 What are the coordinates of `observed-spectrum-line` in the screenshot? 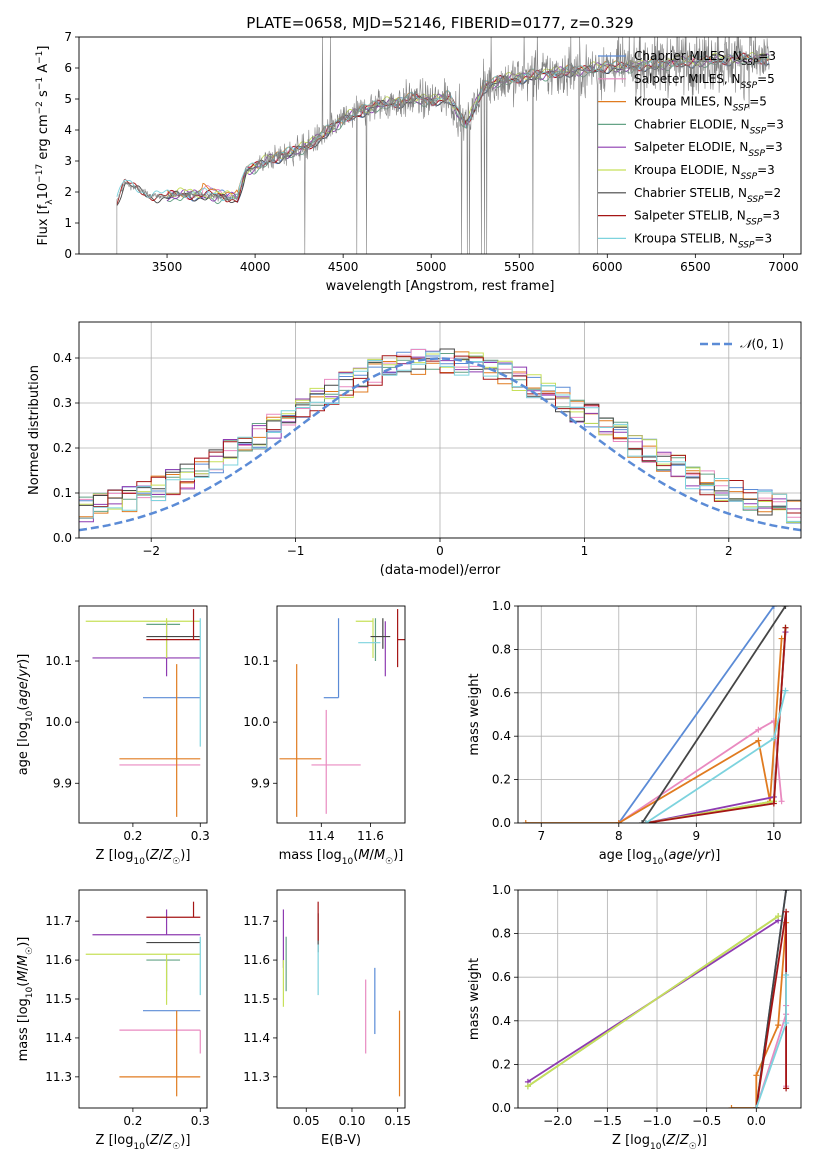 It's located at (443, 145).